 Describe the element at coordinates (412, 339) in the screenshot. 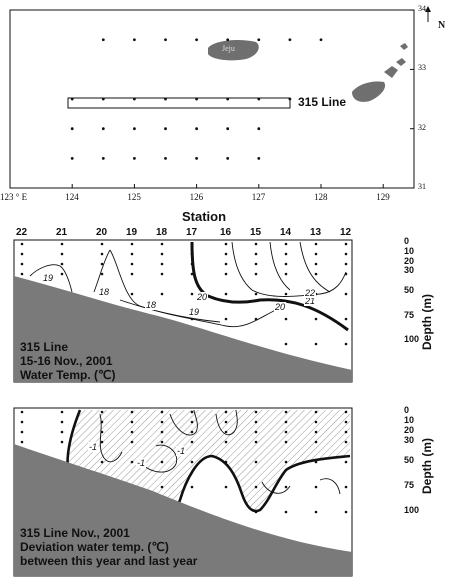

I see `depth1-tick-100: 100` at that location.